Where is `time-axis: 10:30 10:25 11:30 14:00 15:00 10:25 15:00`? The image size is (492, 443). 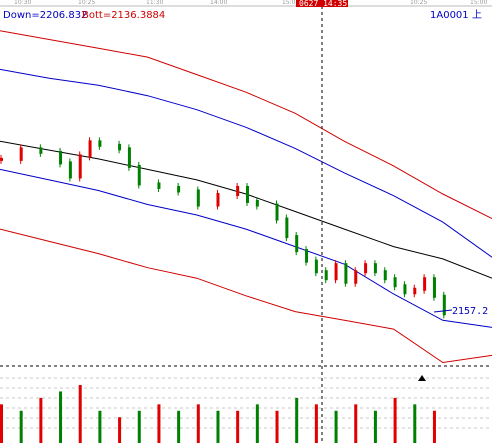
time-axis: 10:30 10:25 11:30 14:00 15:00 10:25 15:00 is located at coordinates (250, 3).